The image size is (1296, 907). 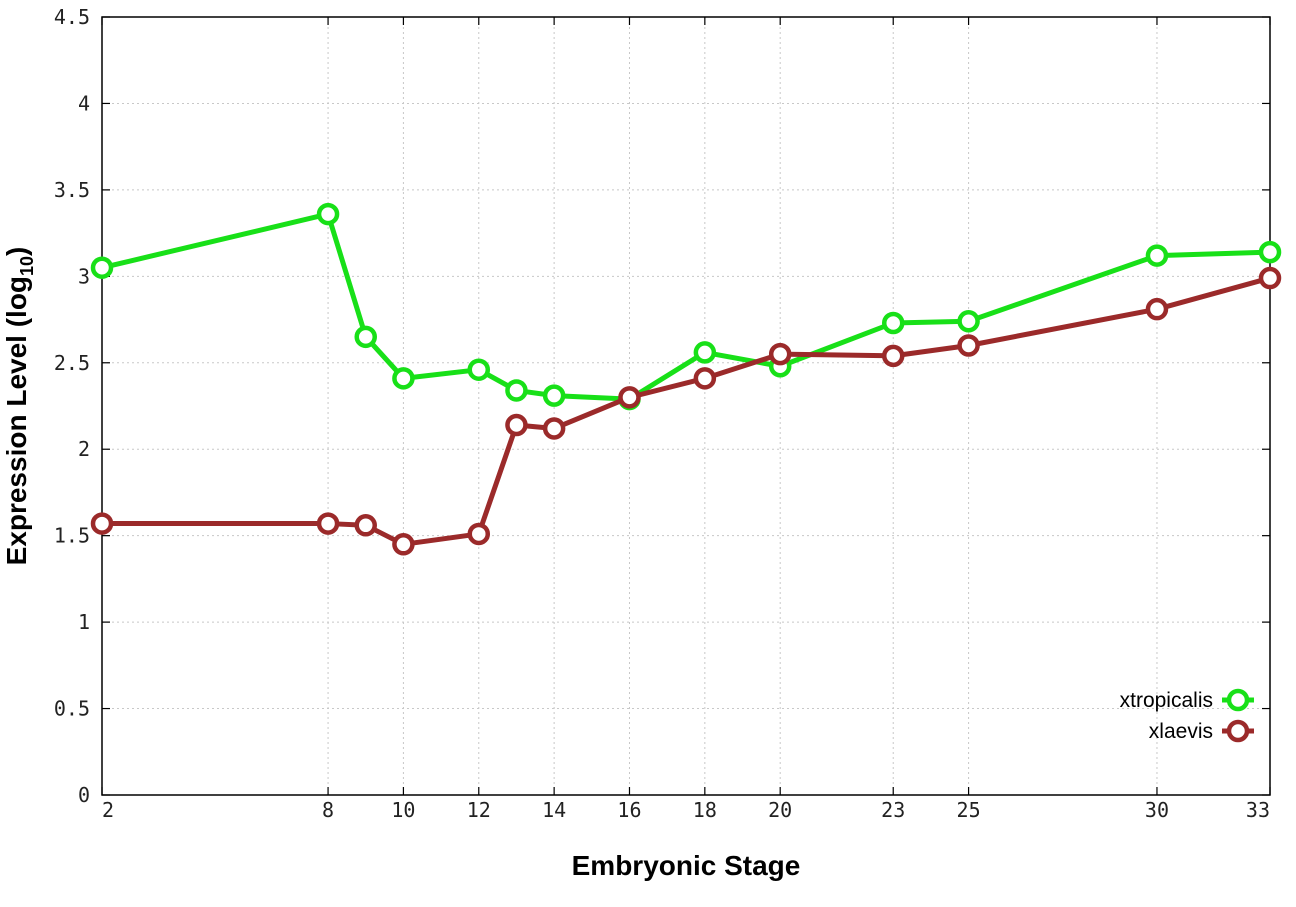 I want to click on x-tick-label: 12, so click(x=479, y=810).